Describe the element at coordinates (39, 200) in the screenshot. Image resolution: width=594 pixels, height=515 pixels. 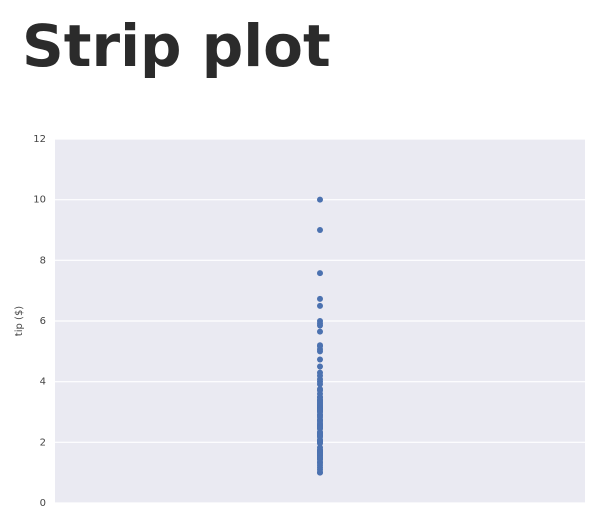
I see `y-tick-label: 10` at that location.